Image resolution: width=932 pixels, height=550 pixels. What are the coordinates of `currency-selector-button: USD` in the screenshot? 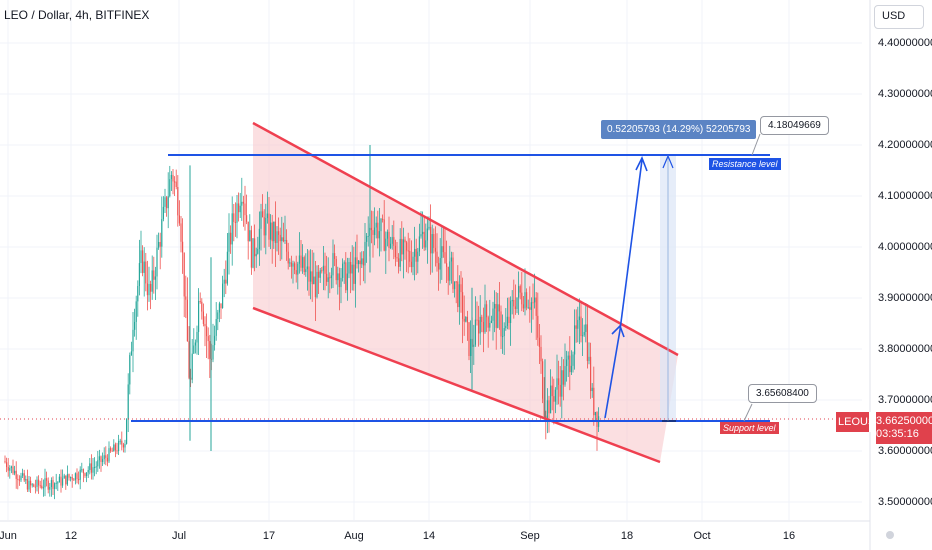 It's located at (899, 17).